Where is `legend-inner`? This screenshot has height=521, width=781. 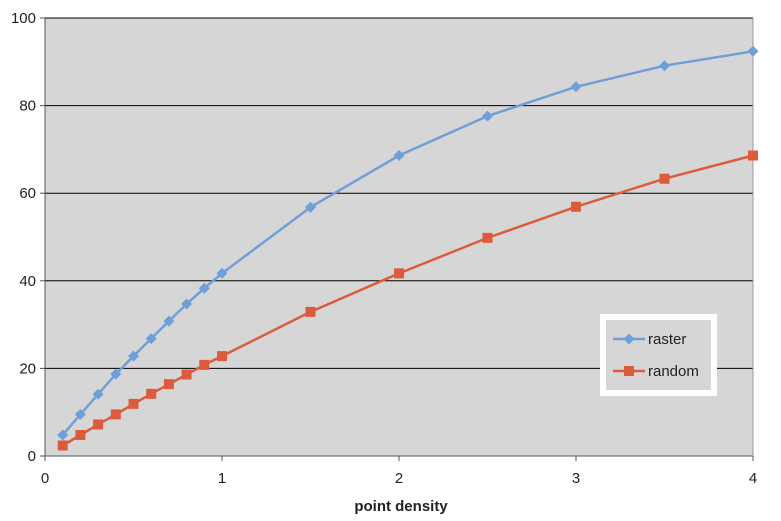
legend-inner is located at coordinates (658, 355).